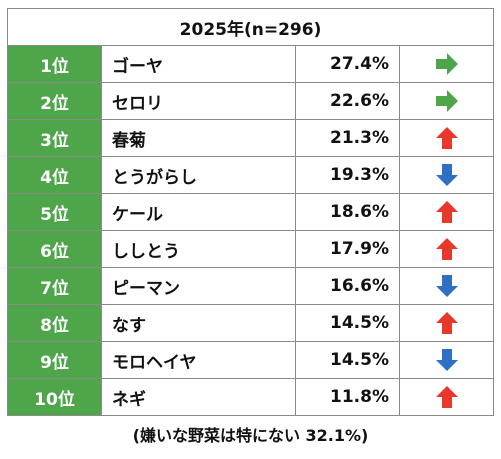 This screenshot has height=459, width=501. I want to click on percentage: 21.3%, so click(347, 138).